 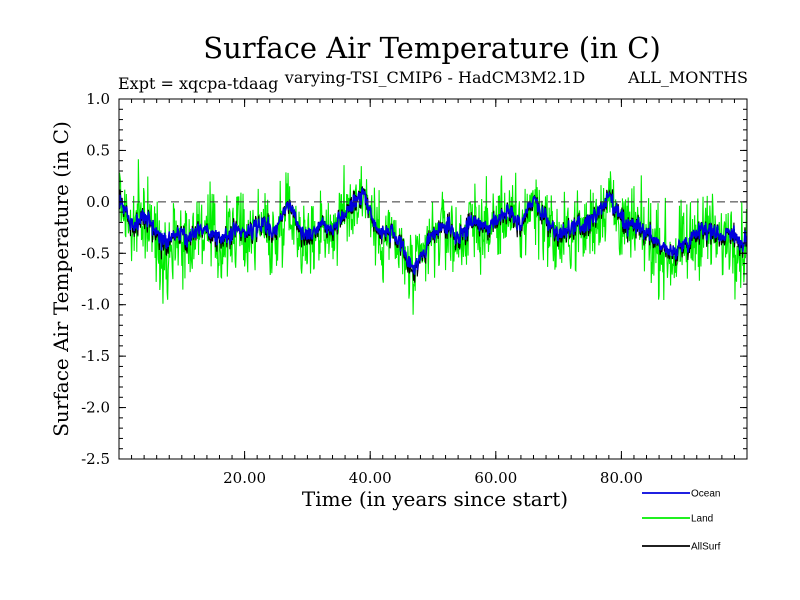 I want to click on chart-subtitle-left: Expt = xqcpa-tdaag, so click(x=198, y=83).